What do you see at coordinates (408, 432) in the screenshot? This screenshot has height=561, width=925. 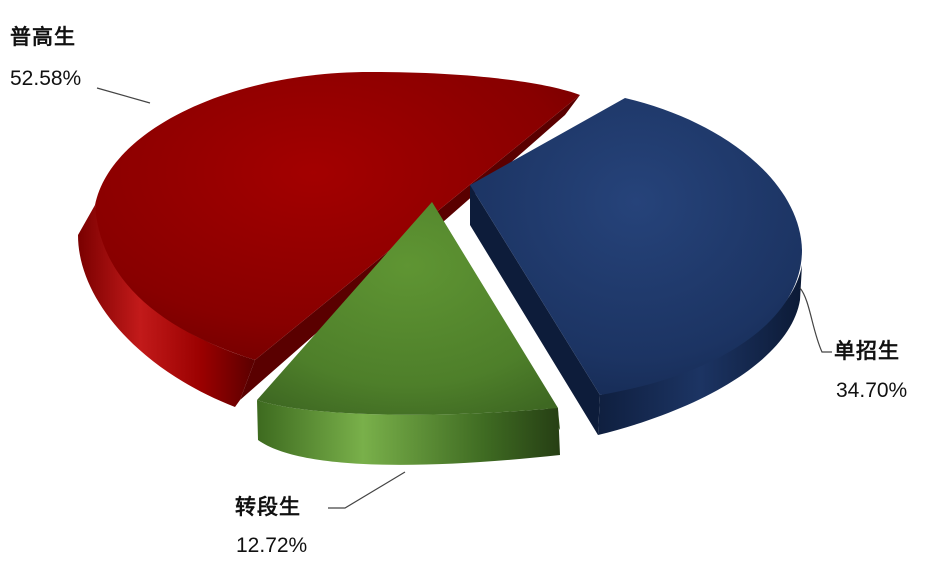 I see `slice-side-green` at bounding box center [408, 432].